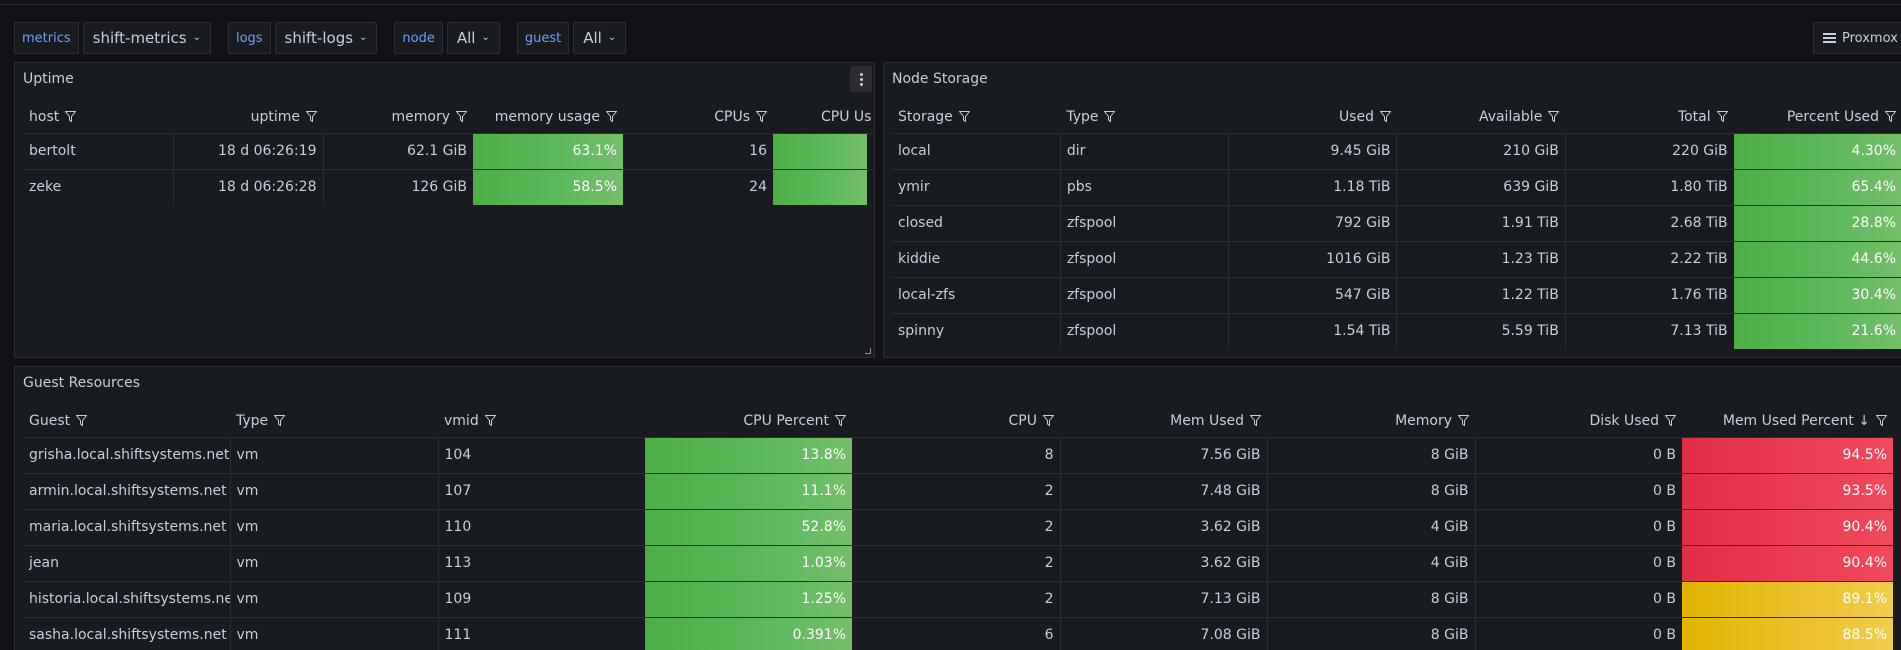  I want to click on column-header: Used, so click(1313, 117).